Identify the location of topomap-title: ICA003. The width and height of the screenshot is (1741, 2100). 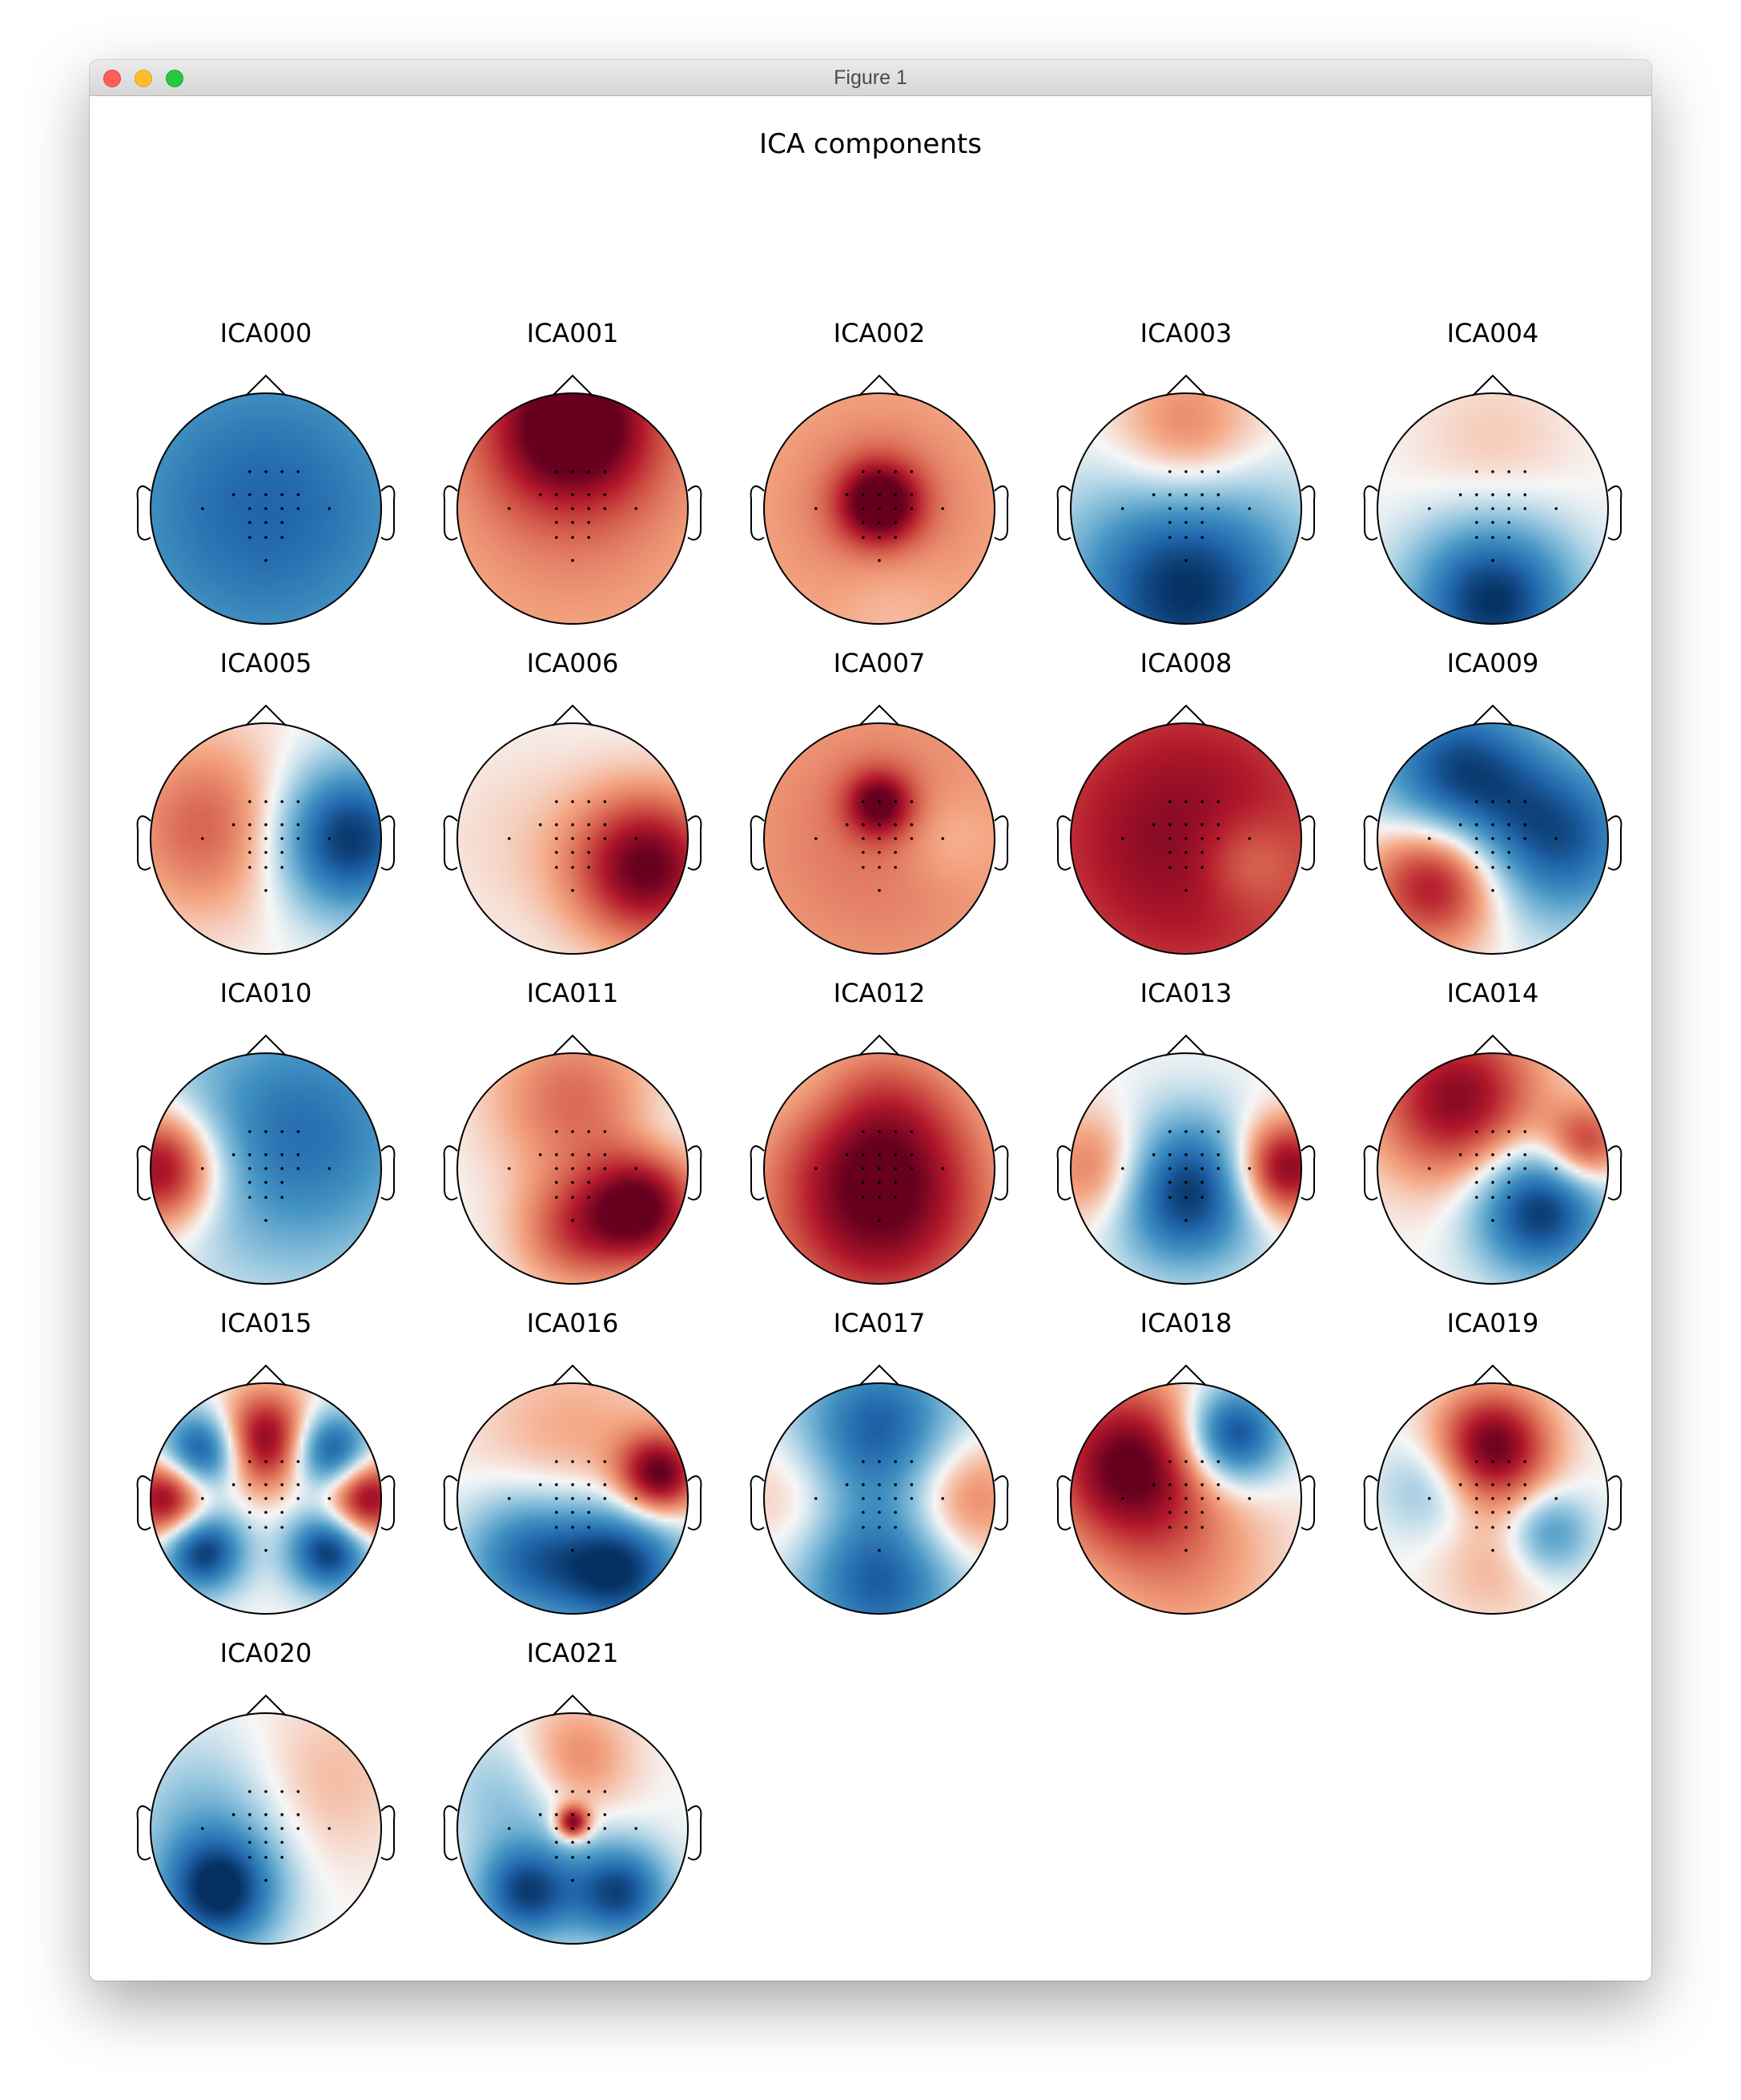
(1186, 333).